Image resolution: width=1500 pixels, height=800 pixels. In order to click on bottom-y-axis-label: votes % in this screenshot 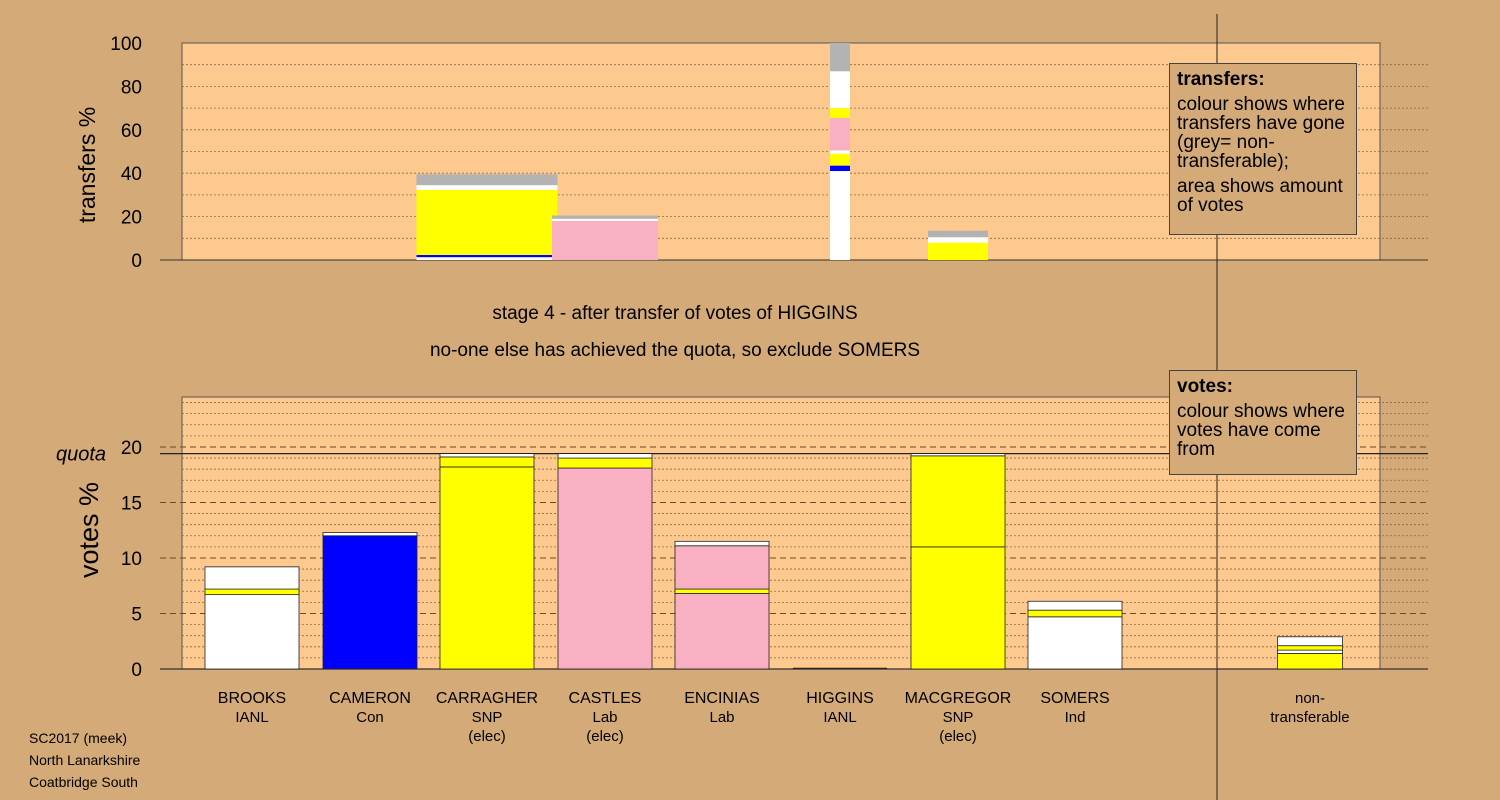, I will do `click(89, 530)`.